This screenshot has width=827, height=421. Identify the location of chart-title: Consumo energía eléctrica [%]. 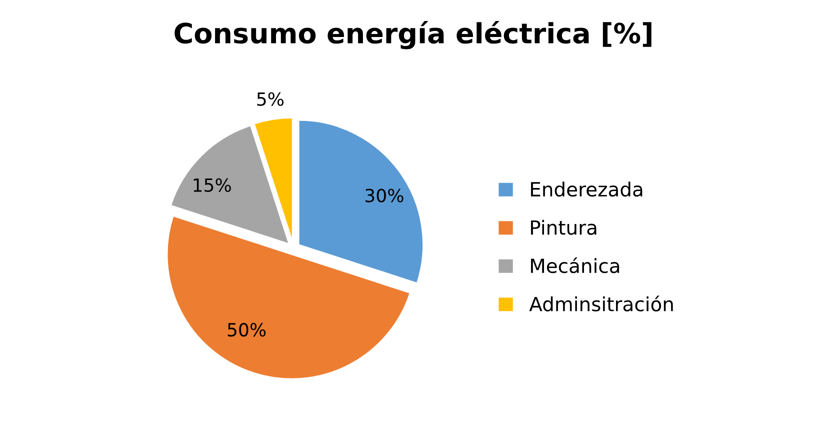
(413, 35).